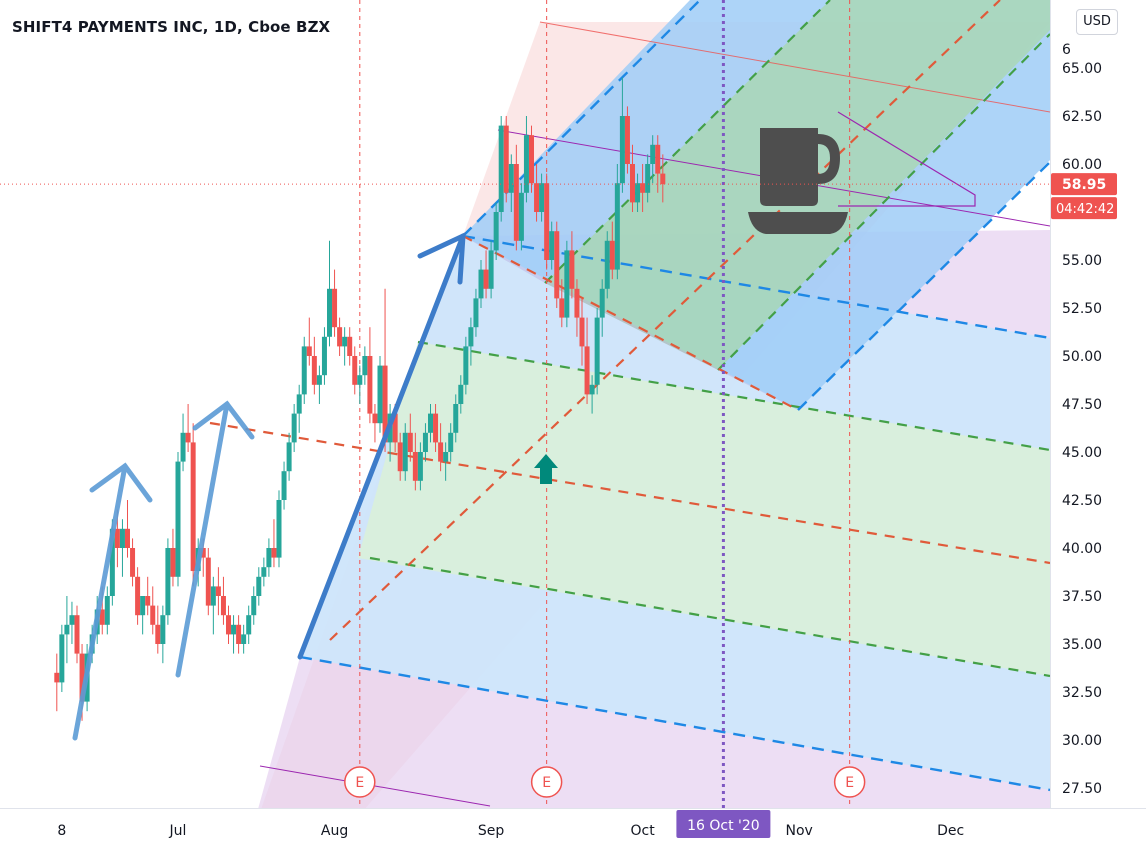 The width and height of the screenshot is (1146, 849). Describe the element at coordinates (1082, 357) in the screenshot. I see `price-tick: 50.00` at that location.